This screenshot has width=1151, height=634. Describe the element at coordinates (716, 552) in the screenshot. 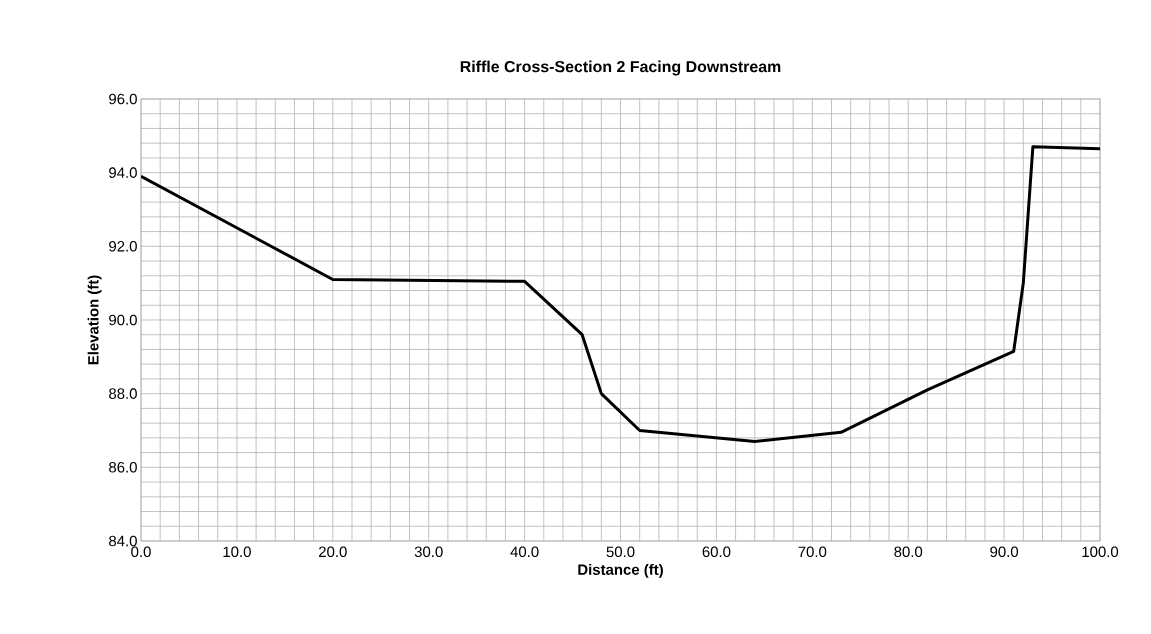

I see `x-tick-label: 60.0` at that location.